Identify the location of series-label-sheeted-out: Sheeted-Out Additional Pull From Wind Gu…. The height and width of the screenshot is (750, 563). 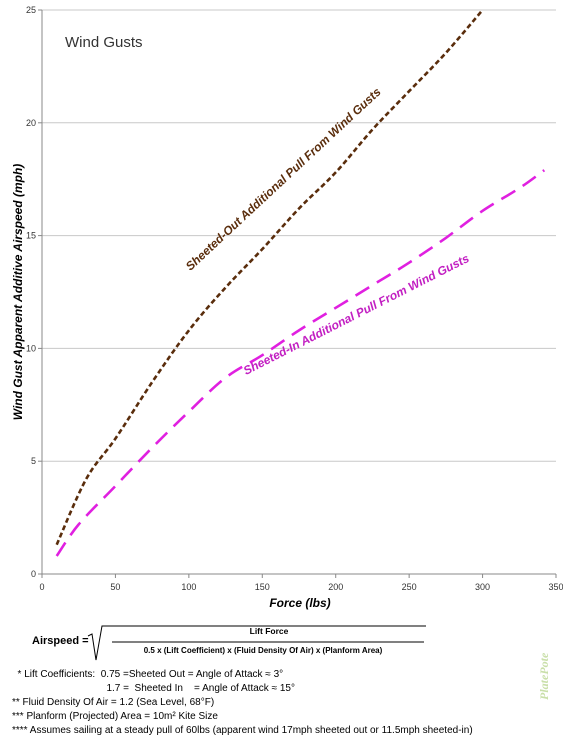
(283, 179).